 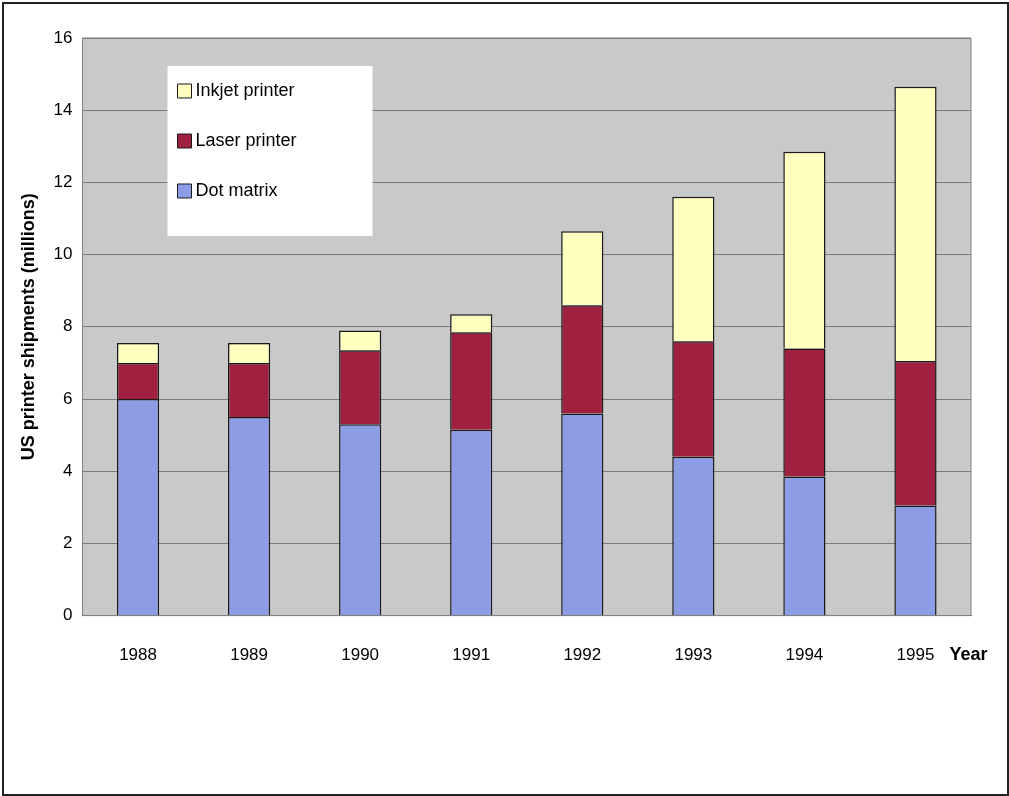 What do you see at coordinates (68, 543) in the screenshot?
I see `y-tick-label: 2` at bounding box center [68, 543].